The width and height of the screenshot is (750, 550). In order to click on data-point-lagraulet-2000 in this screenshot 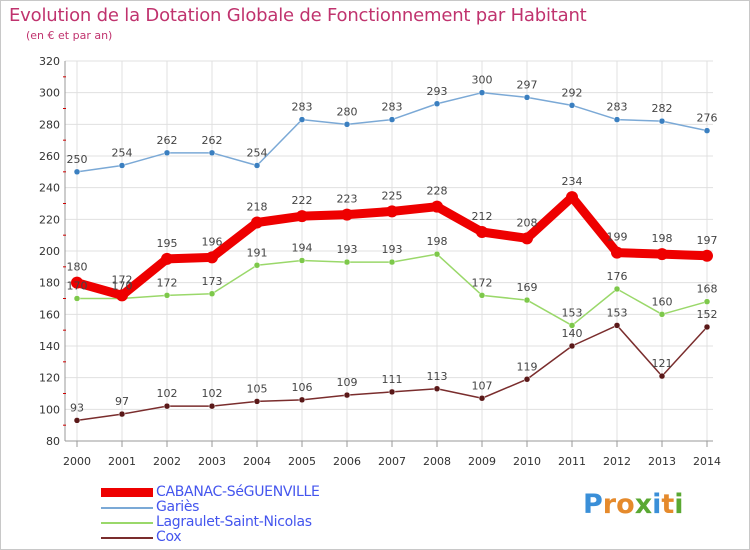, I will do `click(77, 298)`.